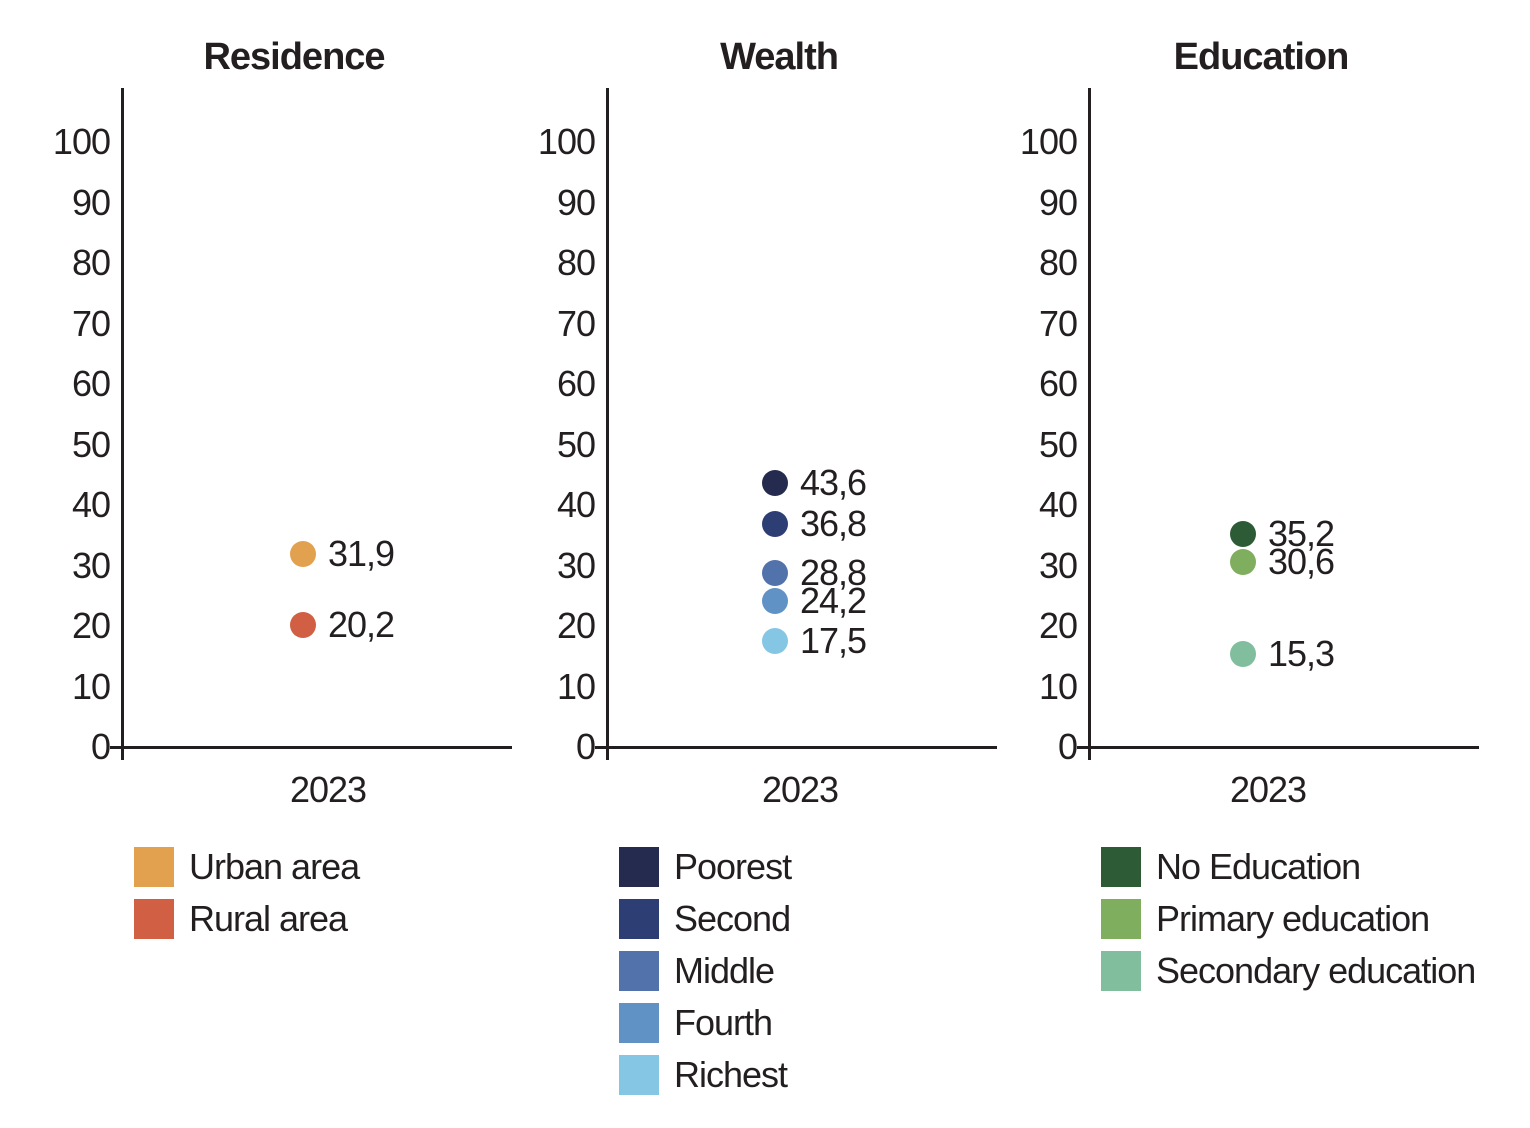 The width and height of the screenshot is (1530, 1128). Describe the element at coordinates (775, 524) in the screenshot. I see `data-point-dot-second` at that location.